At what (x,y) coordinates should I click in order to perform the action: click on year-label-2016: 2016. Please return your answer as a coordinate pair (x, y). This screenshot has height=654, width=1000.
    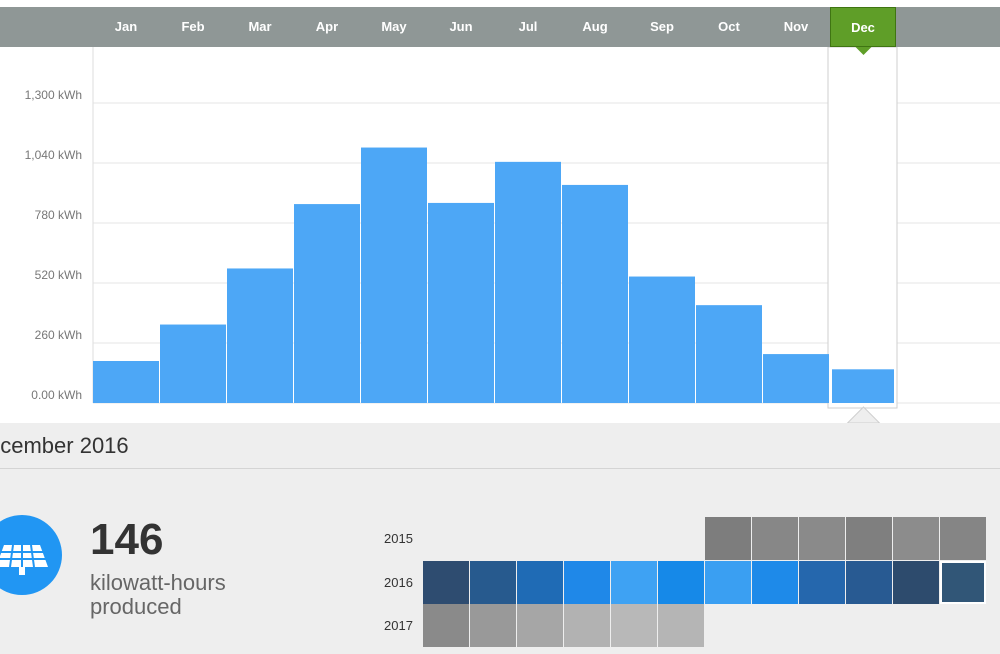
    Looking at the image, I should click on (398, 582).